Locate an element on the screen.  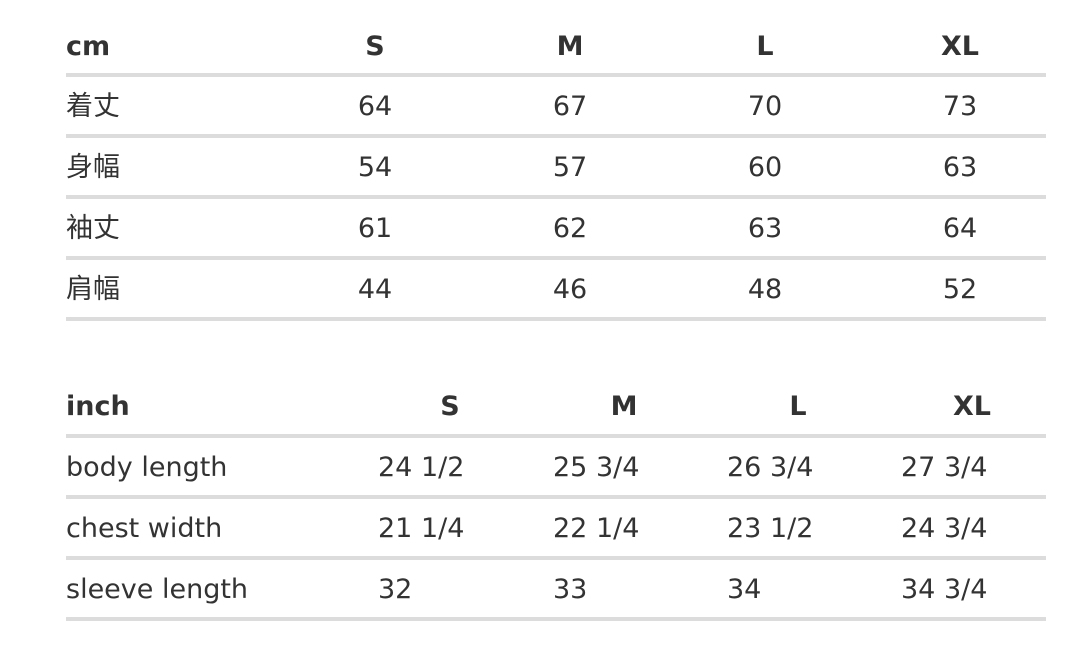
cm-unit-header: cm is located at coordinates (88, 46).